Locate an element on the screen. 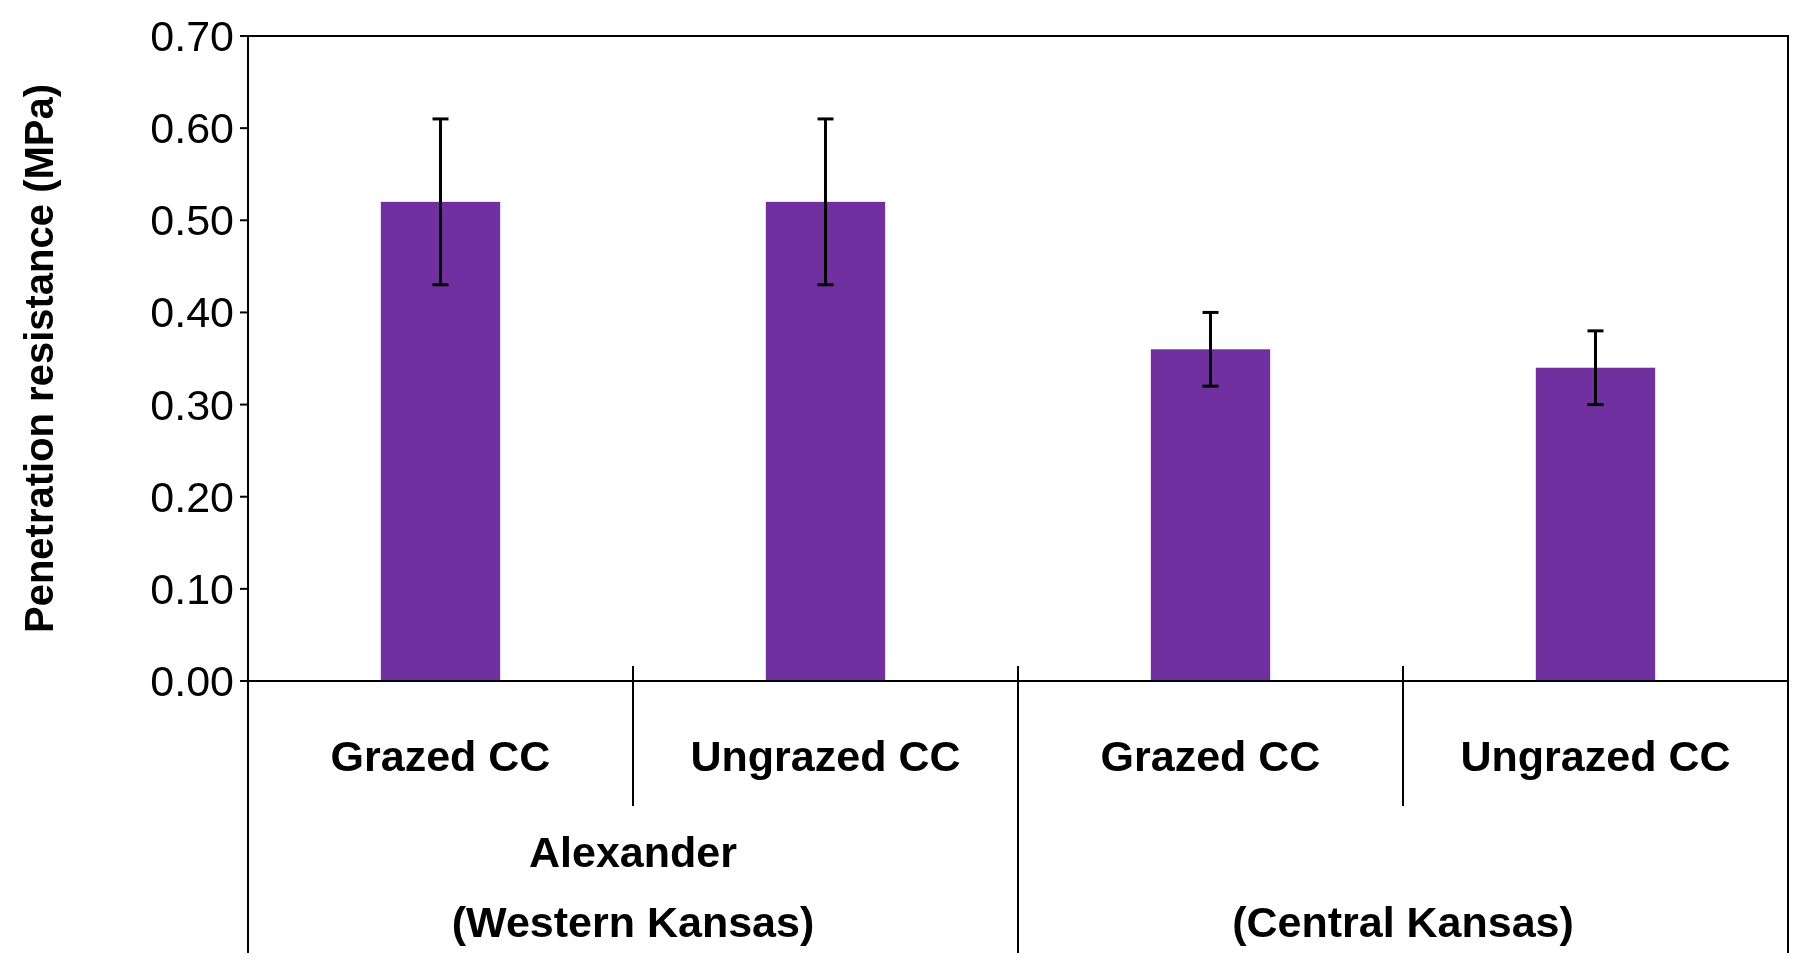 The image size is (1810, 963). y-tick-label: 0.10 is located at coordinates (192, 588).